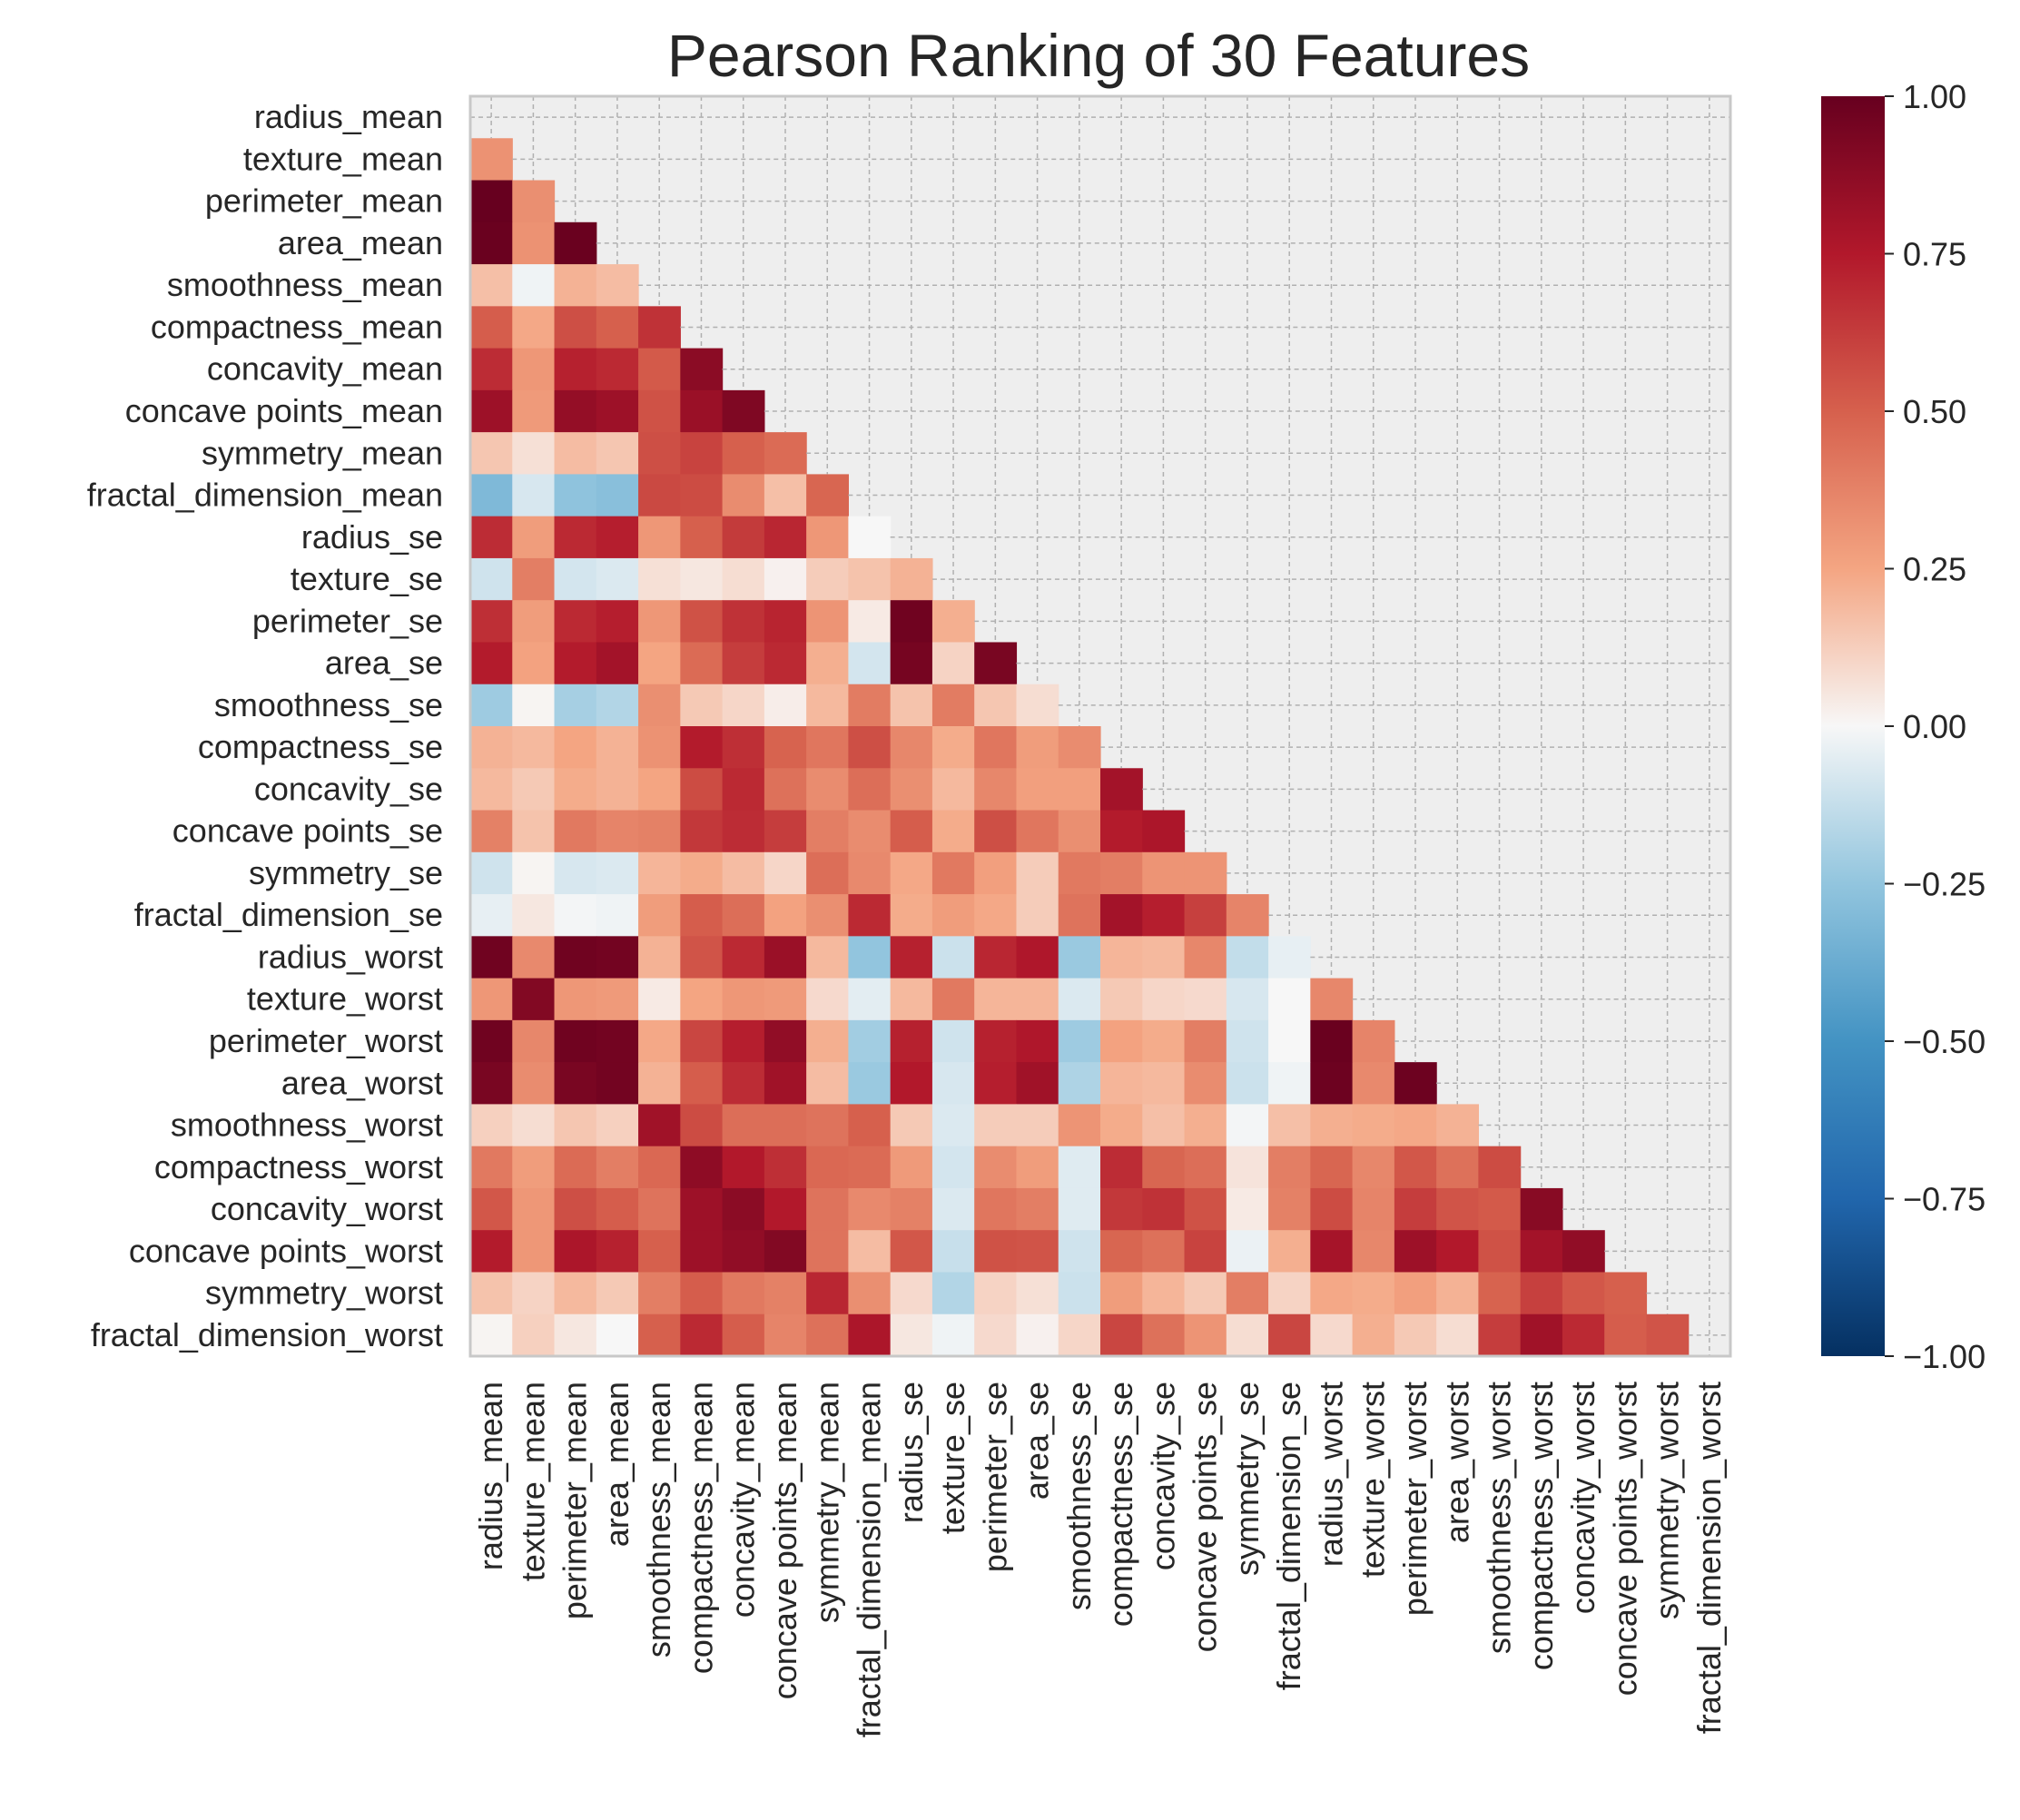 This screenshot has height=1820, width=2020. I want to click on y-tick-label: concave points_mean, so click(284, 411).